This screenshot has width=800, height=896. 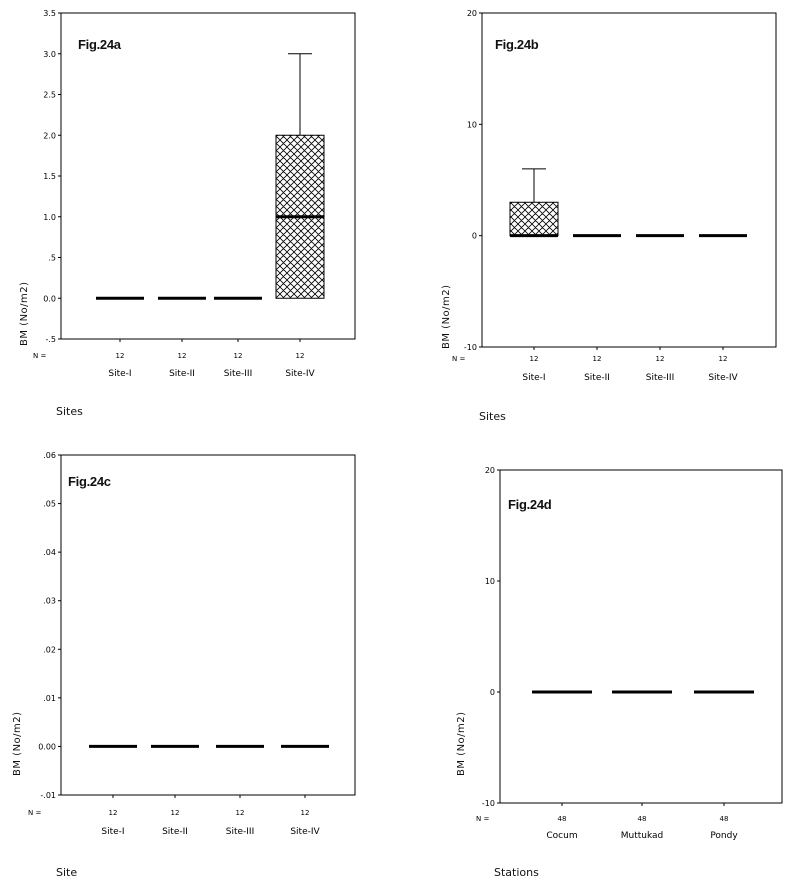 I want to click on y-tick-label-a: 1.5, so click(x=49, y=176).